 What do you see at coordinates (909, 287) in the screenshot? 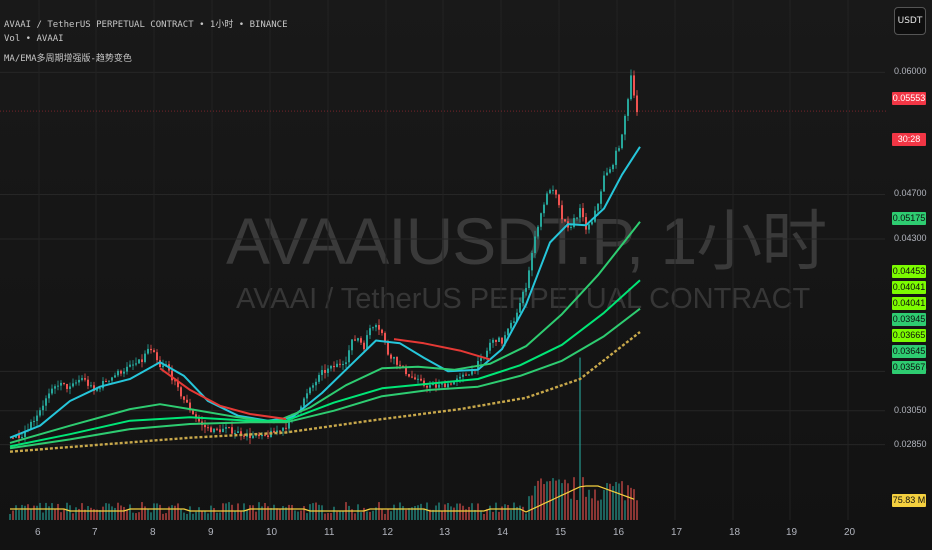
I see `price-tag: 0.04041` at bounding box center [909, 287].